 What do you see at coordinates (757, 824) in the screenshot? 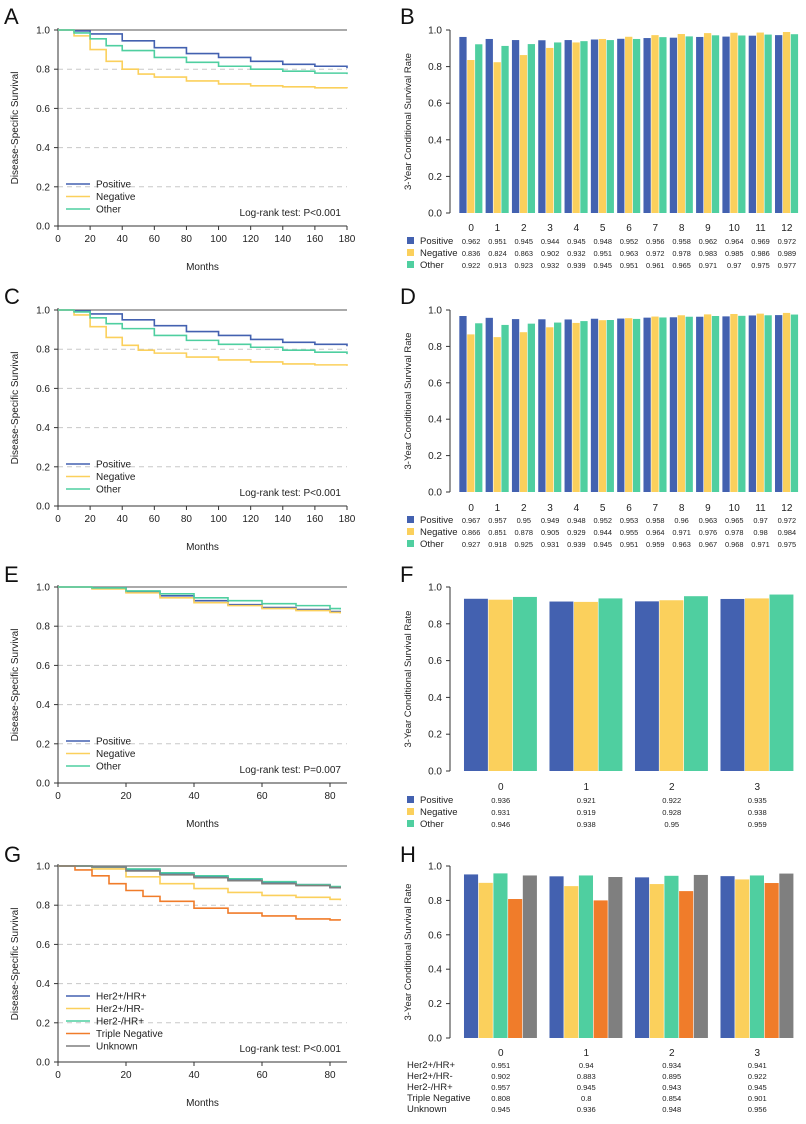
I see `table-value: 0.959` at bounding box center [757, 824].